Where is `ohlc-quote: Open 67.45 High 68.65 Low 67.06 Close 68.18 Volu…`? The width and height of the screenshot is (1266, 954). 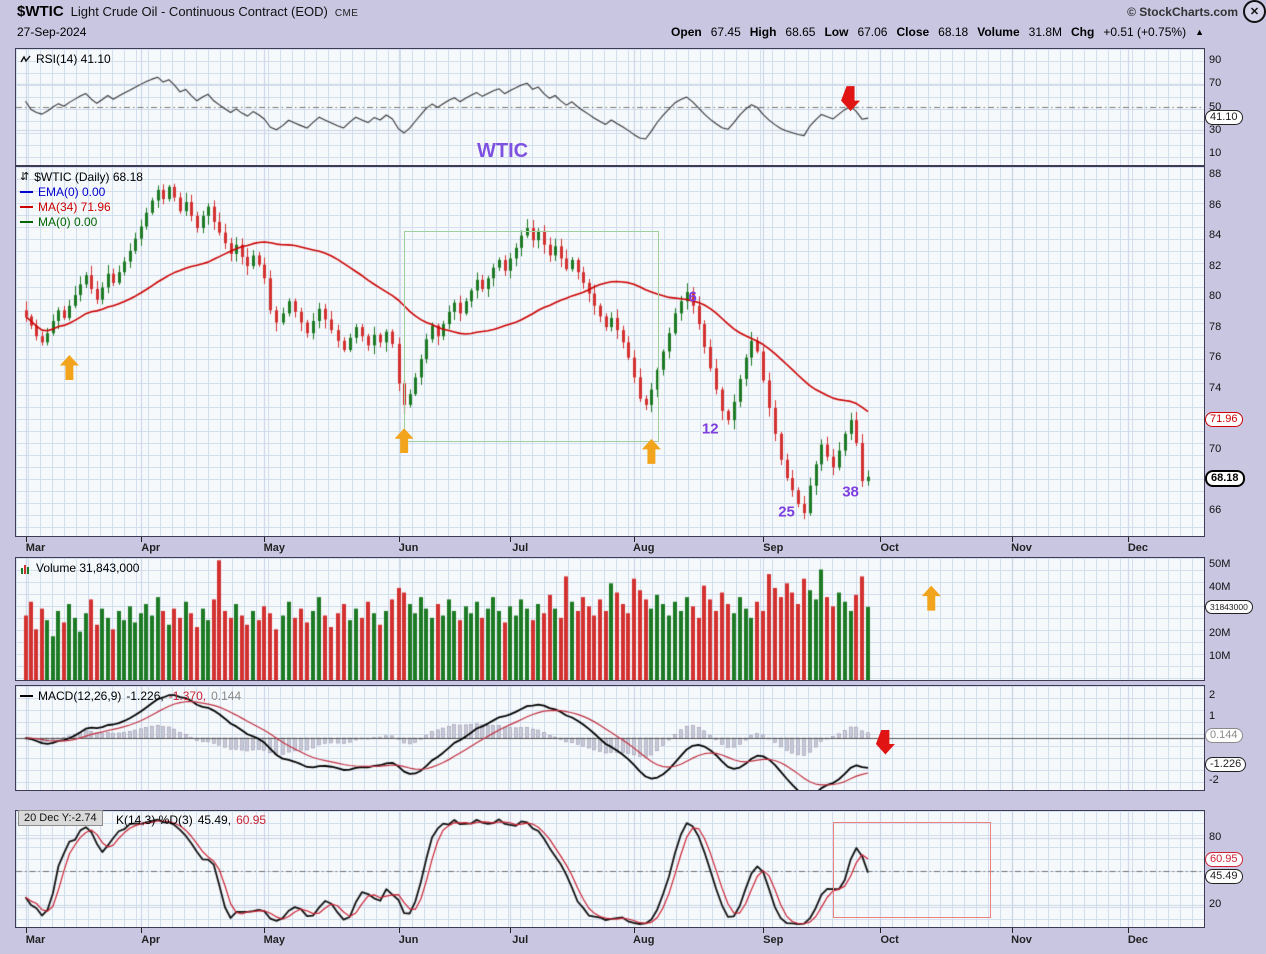
ohlc-quote: Open 67.45 High 68.65 Low 67.06 Close 68.18 Volu… is located at coordinates (937, 32).